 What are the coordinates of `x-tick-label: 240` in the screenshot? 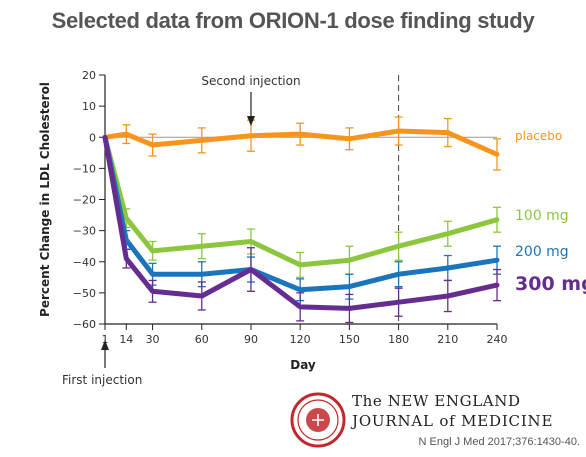 It's located at (497, 339).